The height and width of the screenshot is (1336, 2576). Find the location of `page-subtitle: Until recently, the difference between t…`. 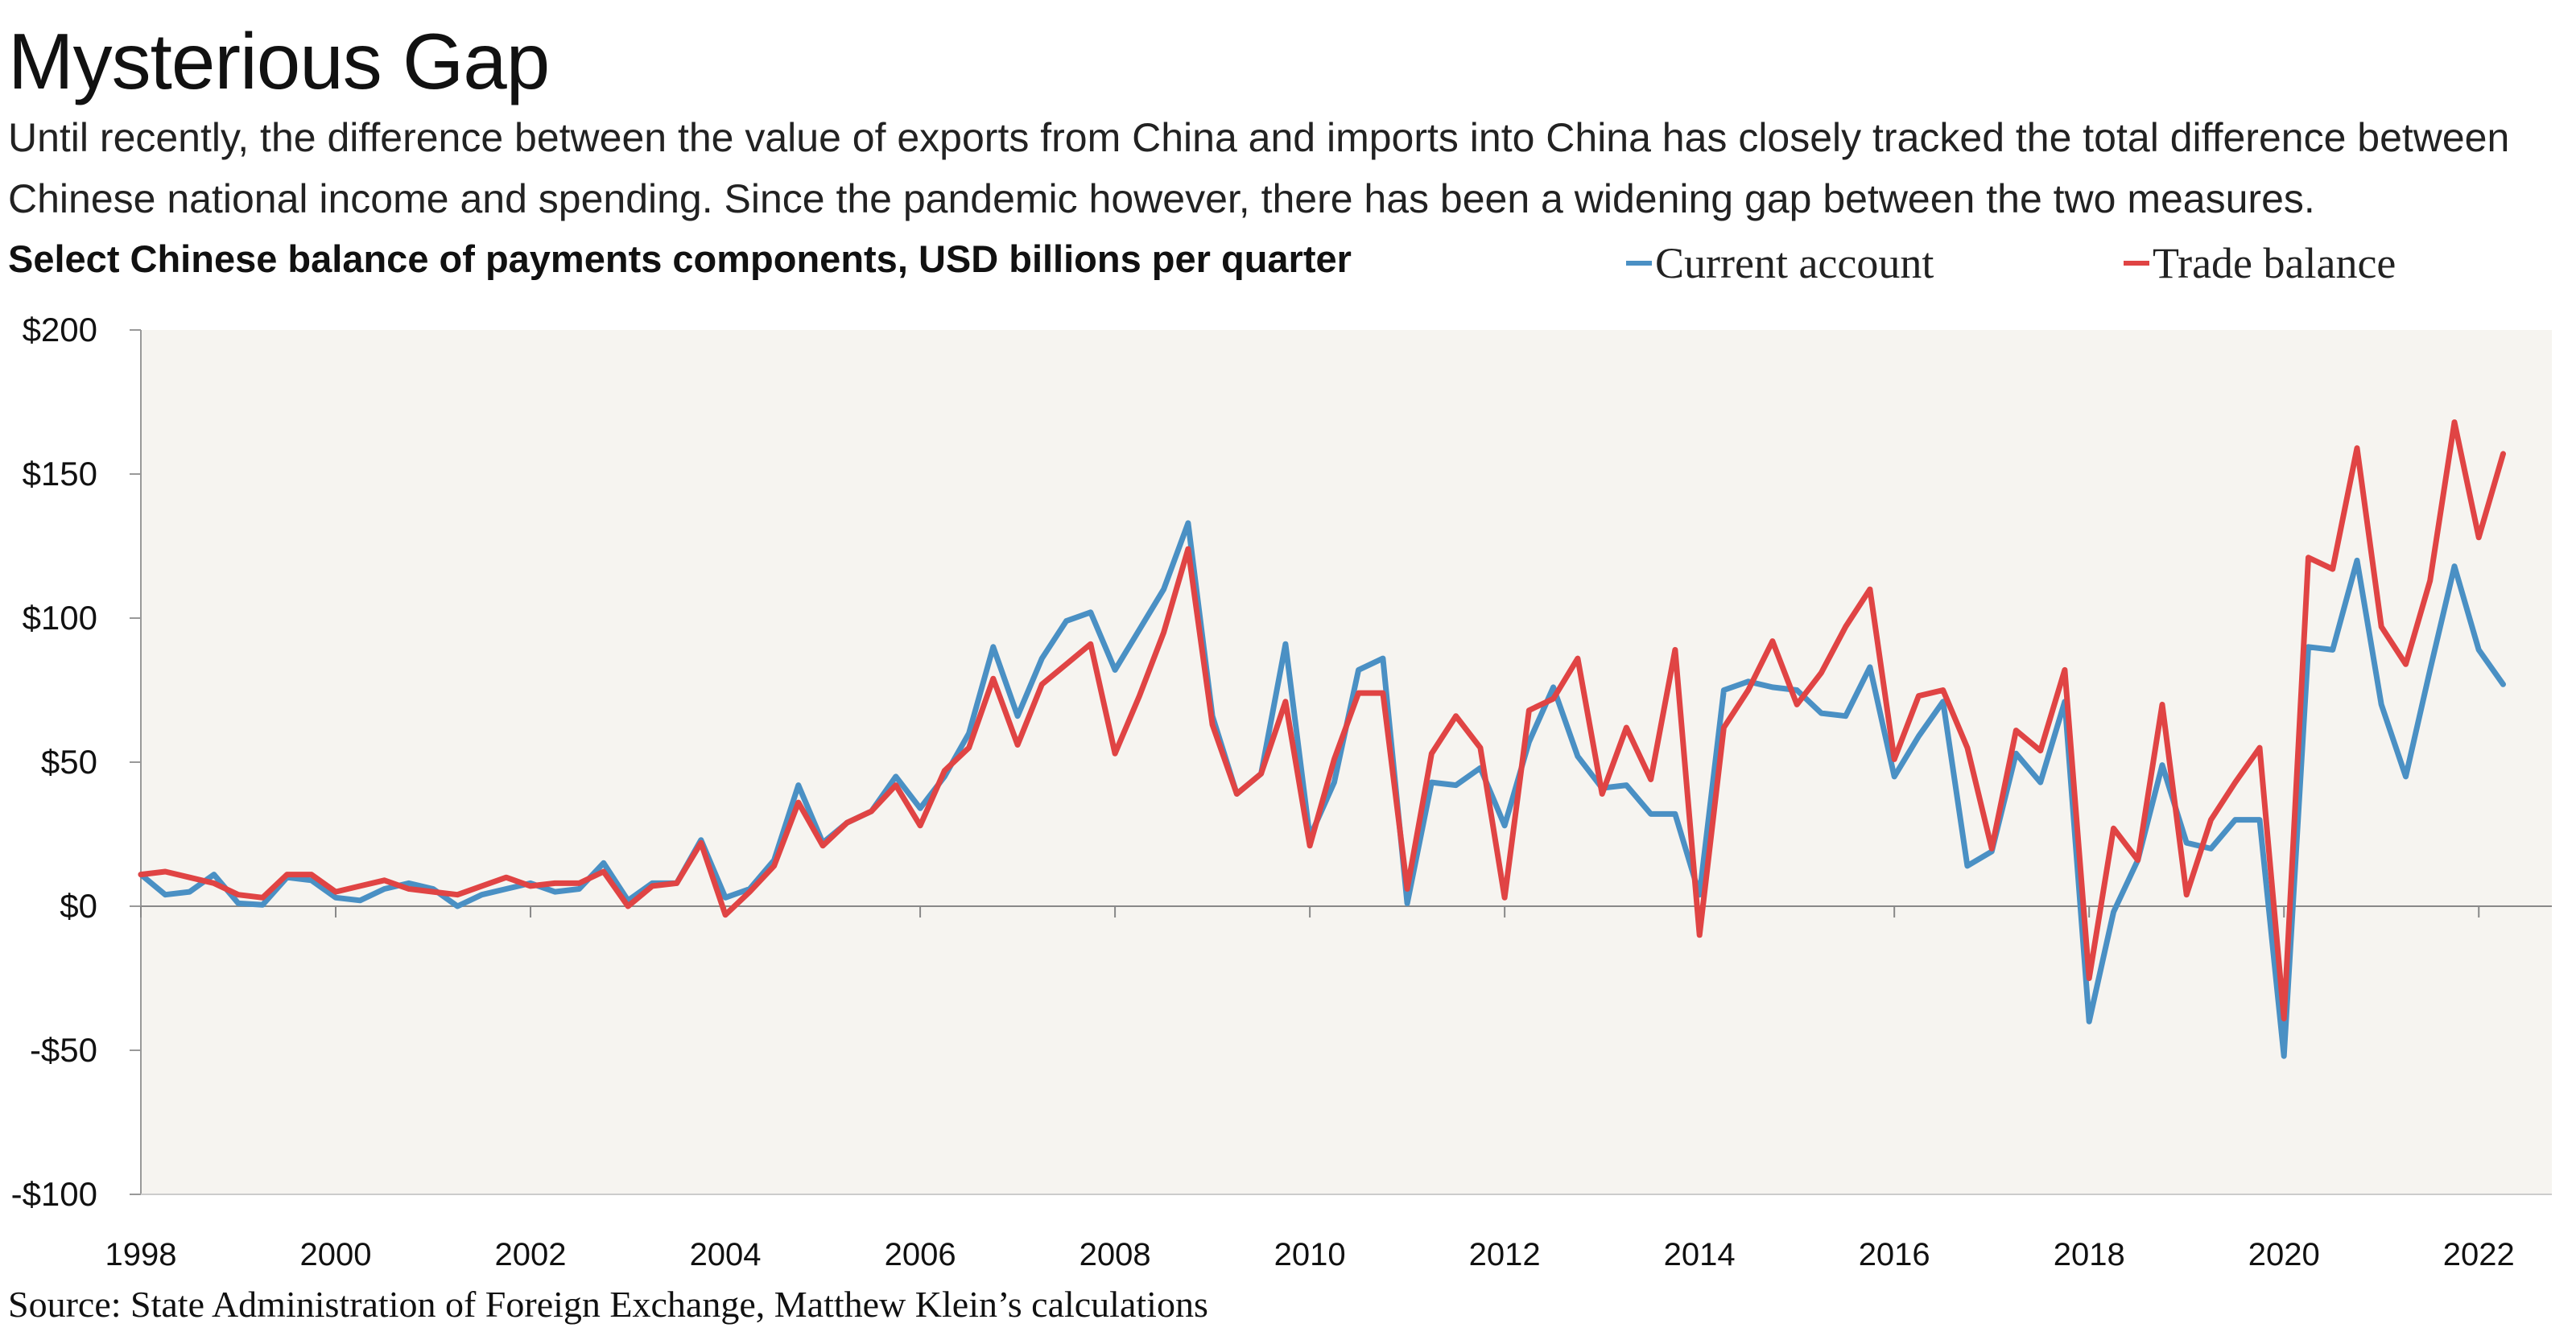

page-subtitle: Until recently, the difference between t… is located at coordinates (1259, 168).